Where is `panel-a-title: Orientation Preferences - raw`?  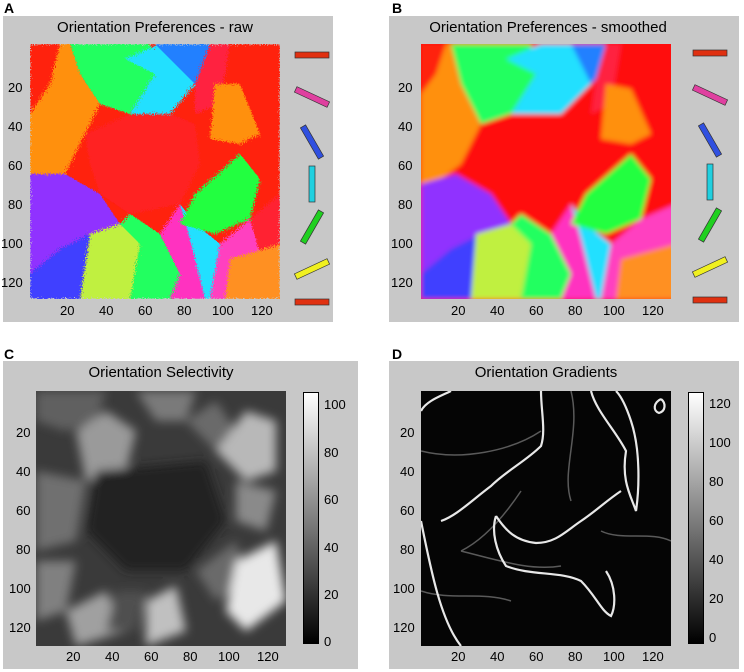 panel-a-title: Orientation Preferences - raw is located at coordinates (155, 27).